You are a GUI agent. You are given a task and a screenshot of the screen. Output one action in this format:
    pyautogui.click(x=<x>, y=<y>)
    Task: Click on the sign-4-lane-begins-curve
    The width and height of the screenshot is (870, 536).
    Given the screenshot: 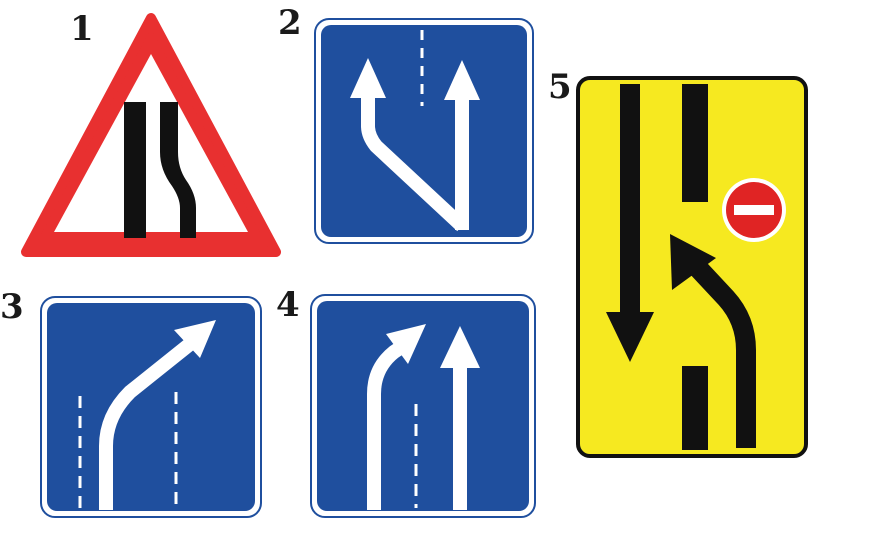 What is the action you would take?
    pyautogui.click(x=423, y=406)
    